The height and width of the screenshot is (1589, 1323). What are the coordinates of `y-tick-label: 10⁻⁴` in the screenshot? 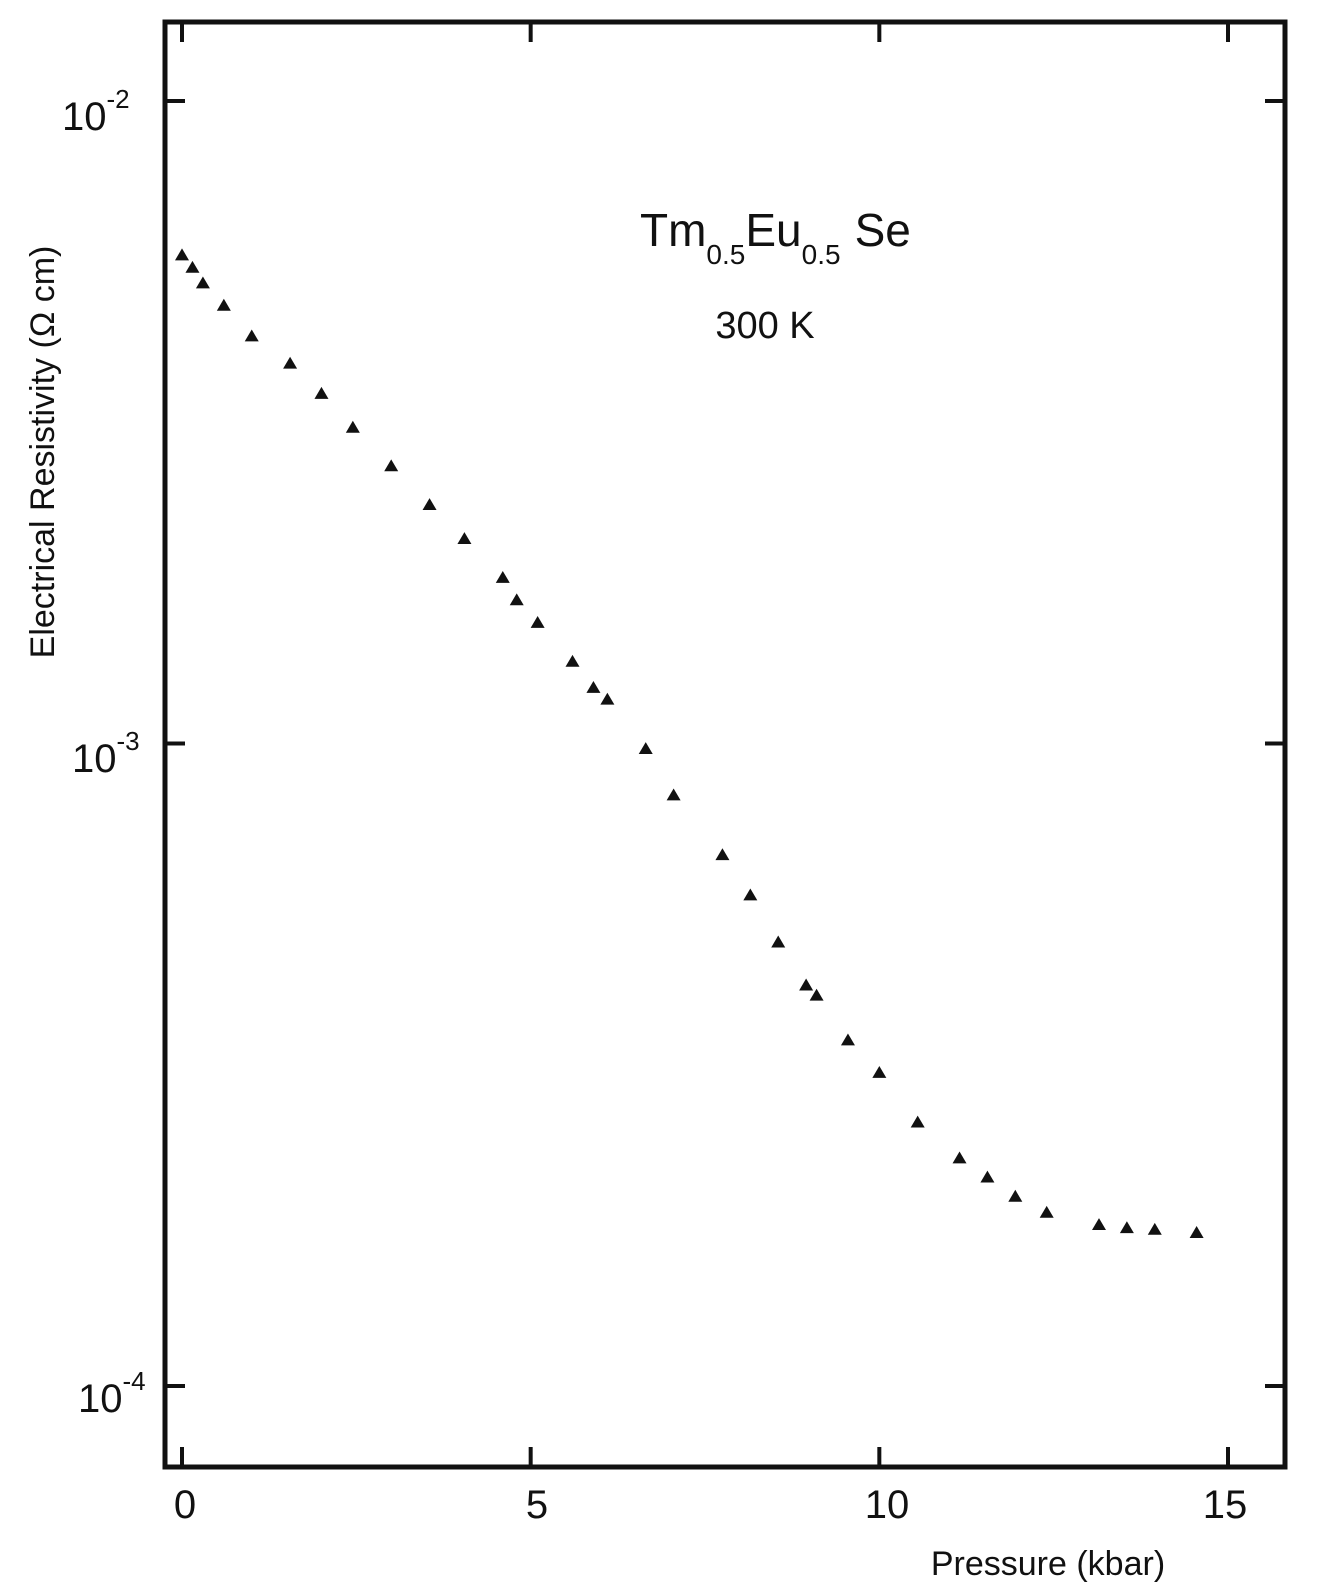 It's located at (112, 1393).